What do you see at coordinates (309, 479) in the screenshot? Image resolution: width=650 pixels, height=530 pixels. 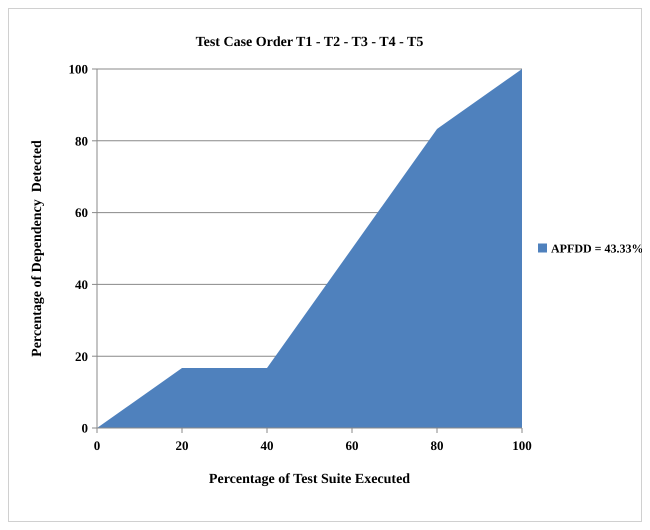 I see `x-axis-title: Percentage of Test Suite Executed` at bounding box center [309, 479].